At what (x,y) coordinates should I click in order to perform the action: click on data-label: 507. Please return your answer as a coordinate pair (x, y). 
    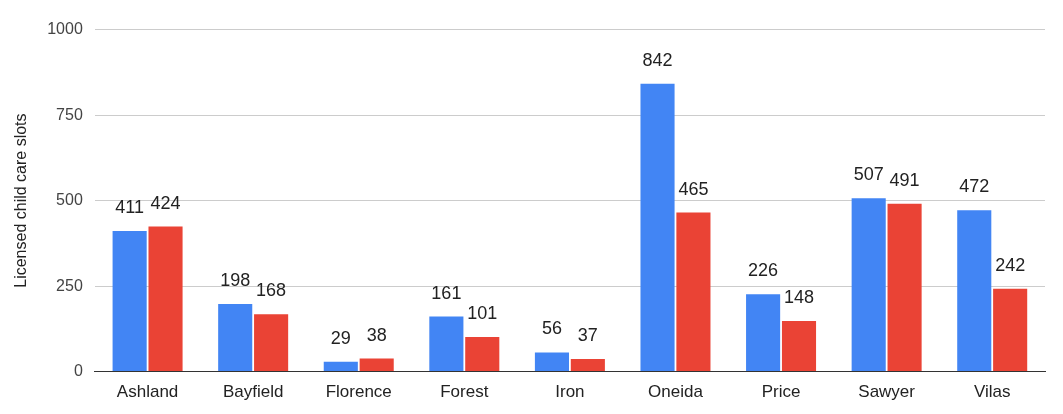
    Looking at the image, I should click on (868, 174).